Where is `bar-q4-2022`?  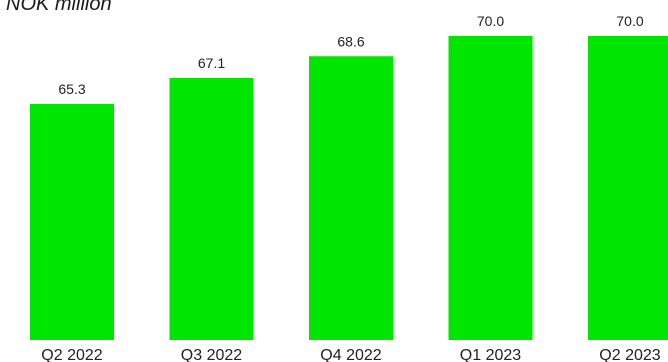
bar-q4-2022 is located at coordinates (351, 198).